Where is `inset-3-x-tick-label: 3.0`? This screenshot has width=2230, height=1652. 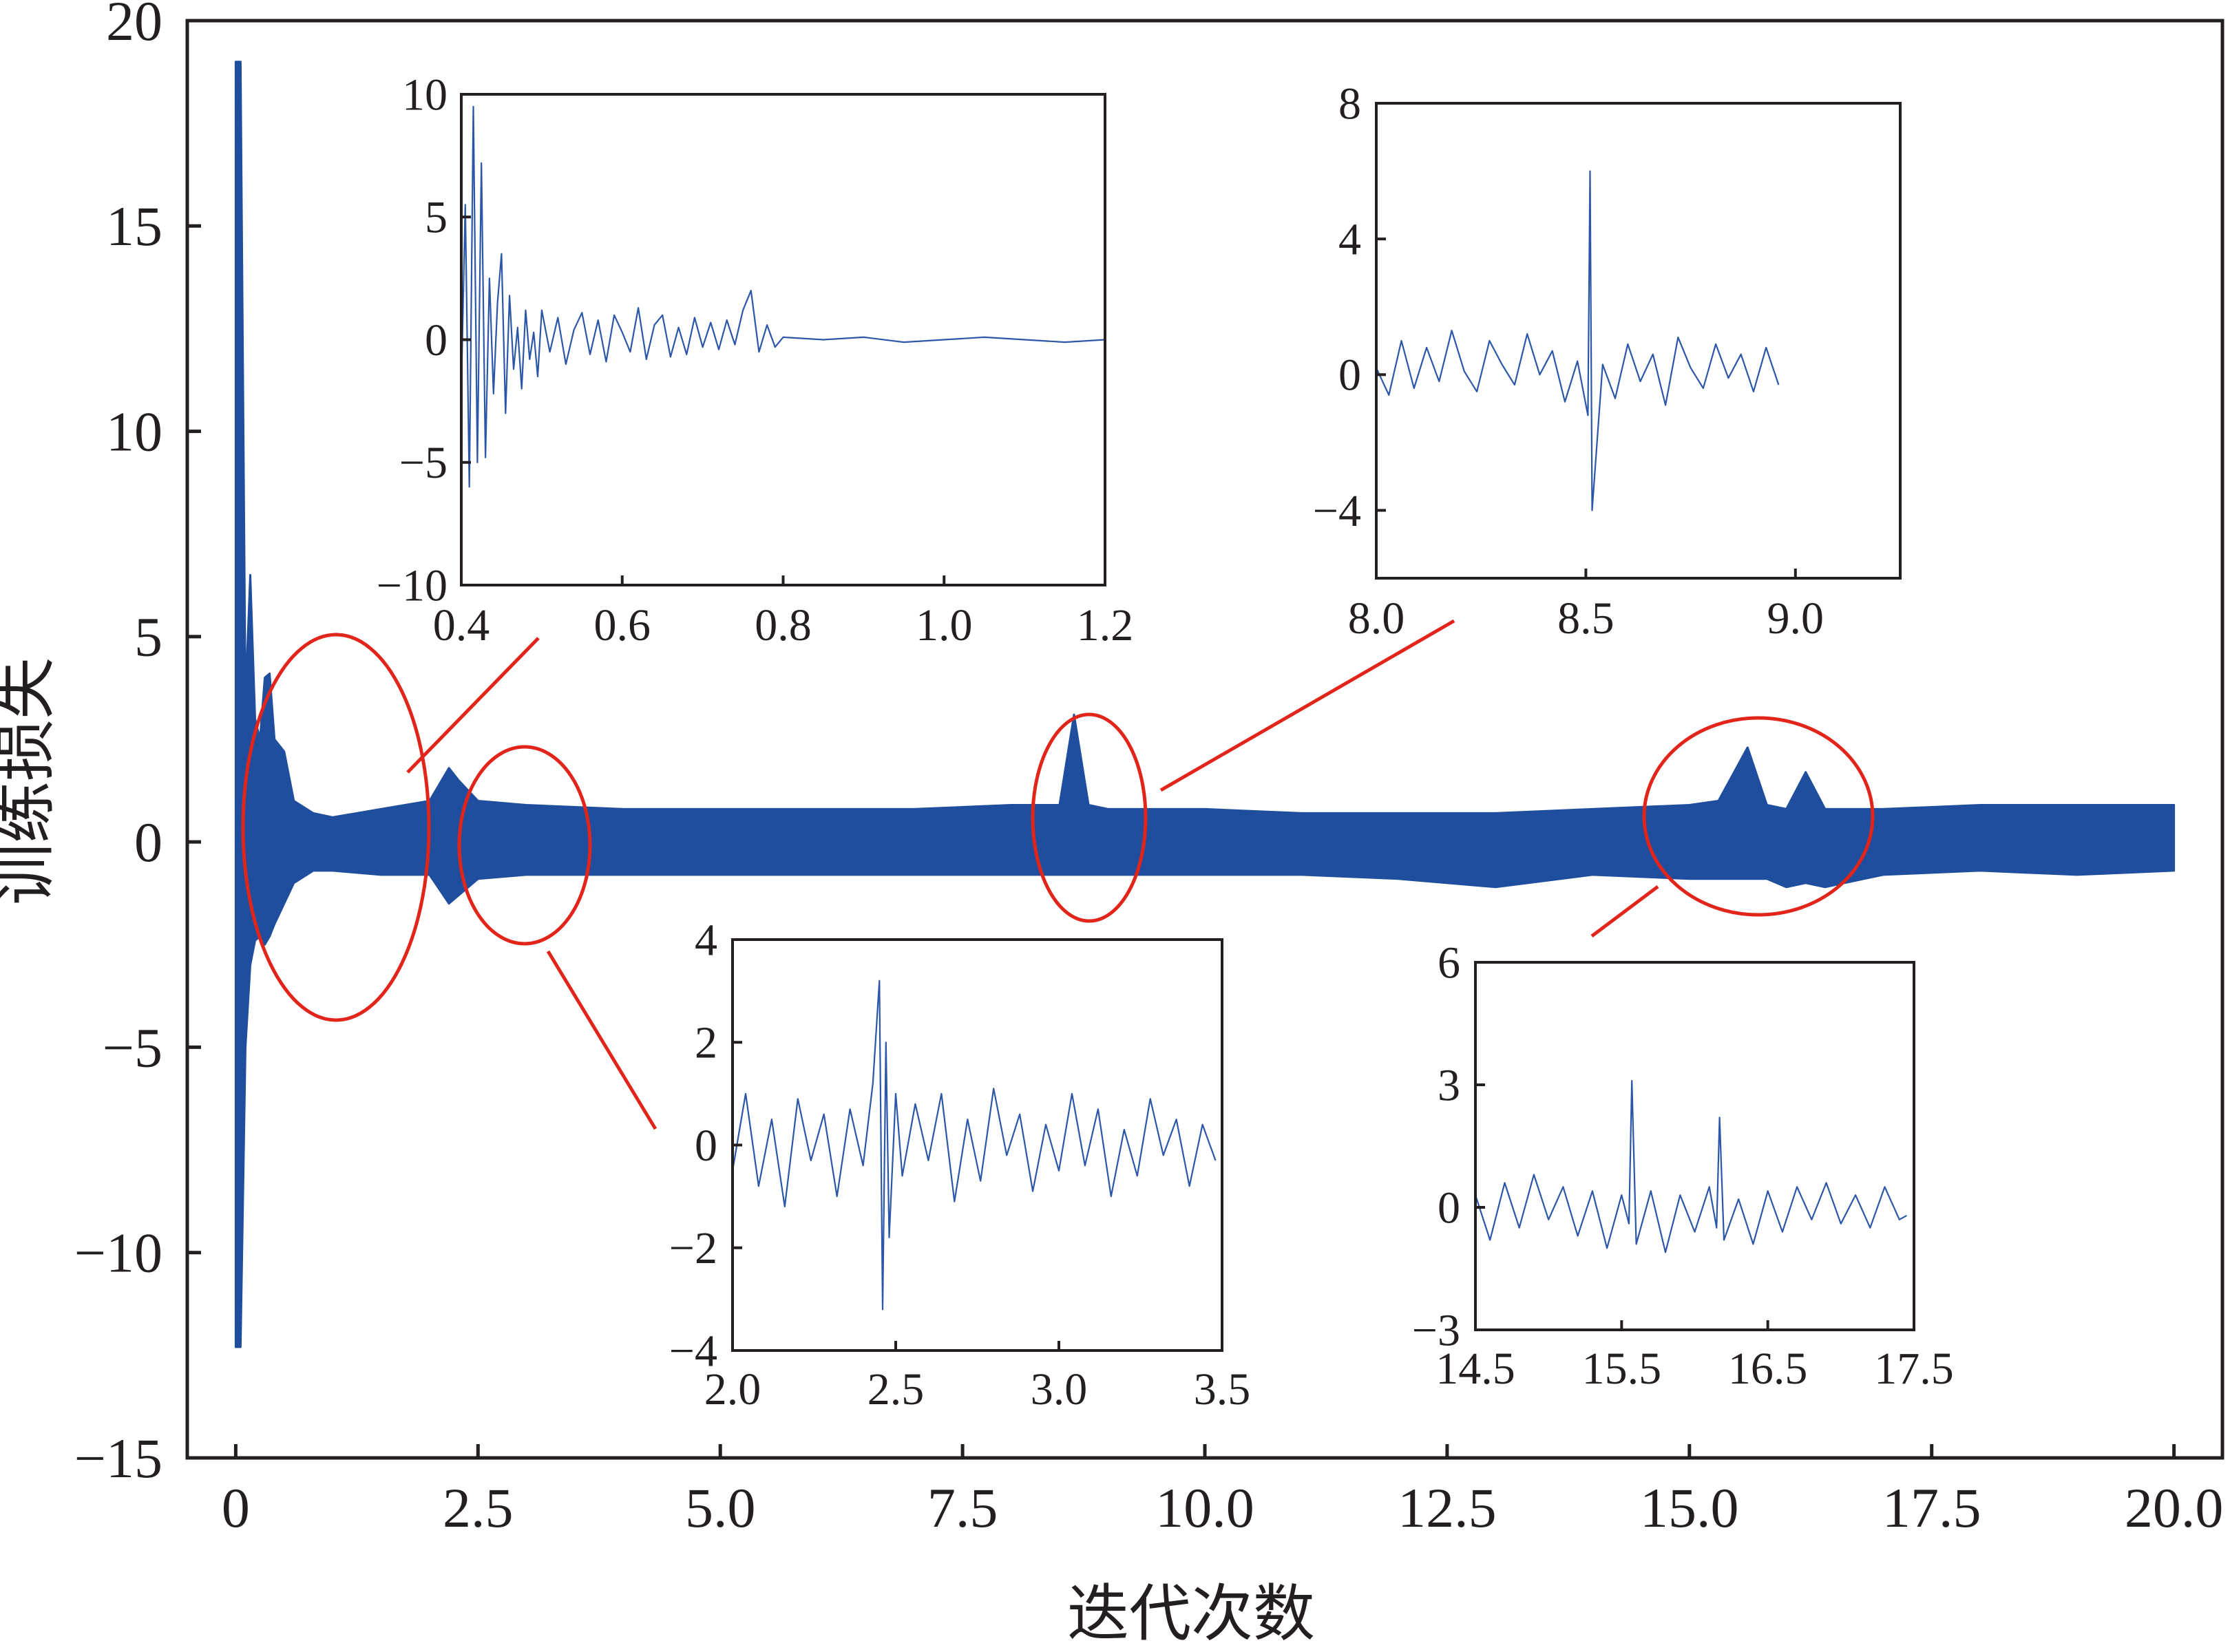
inset-3-x-tick-label: 3.0 is located at coordinates (1059, 1389).